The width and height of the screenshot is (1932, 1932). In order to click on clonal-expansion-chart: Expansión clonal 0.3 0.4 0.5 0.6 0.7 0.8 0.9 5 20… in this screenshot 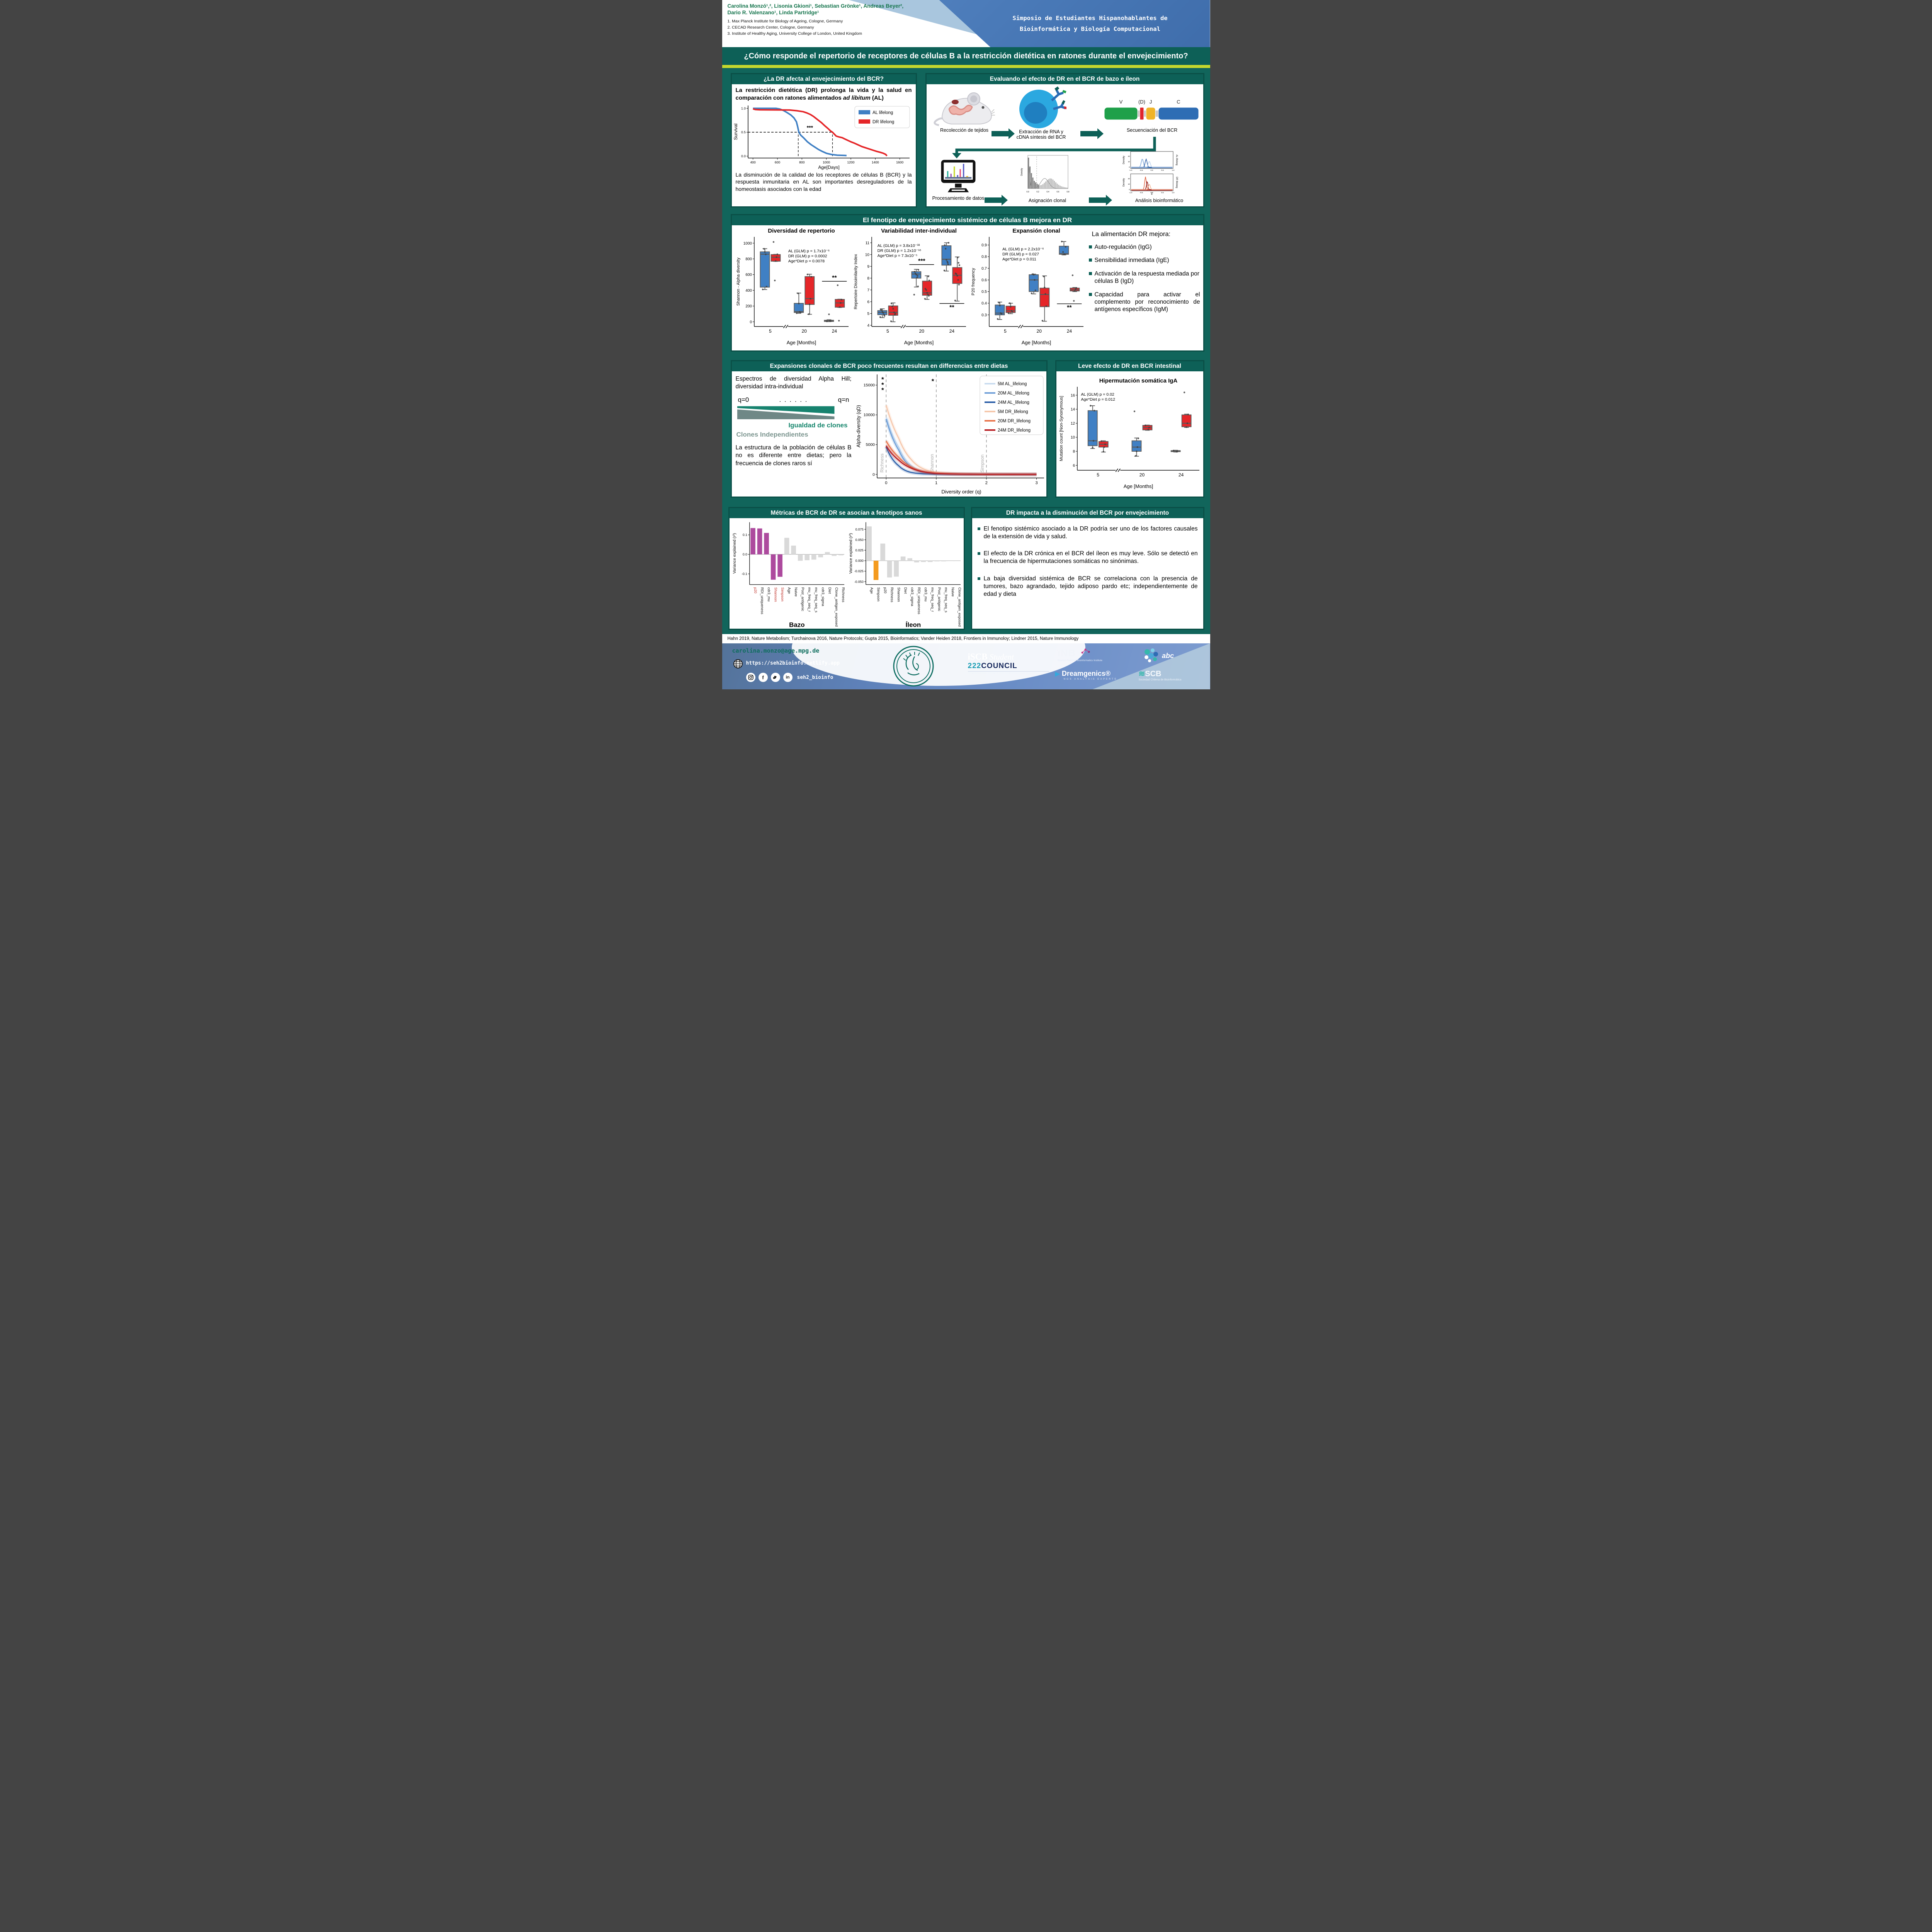, I will do `click(1028, 287)`.